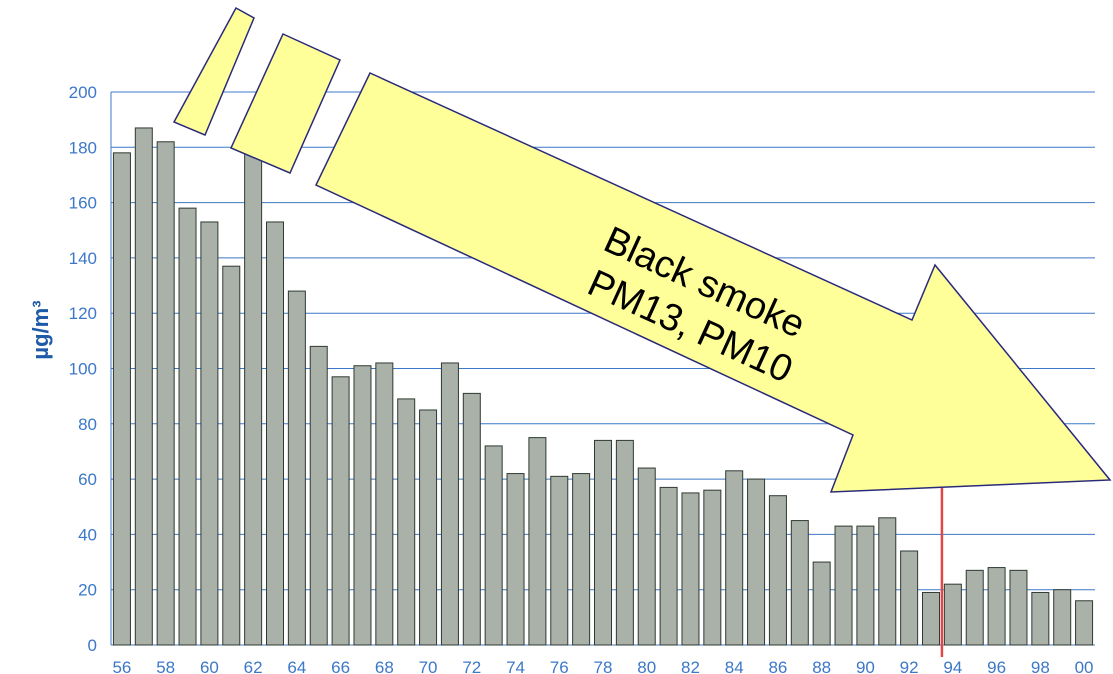 This screenshot has height=674, width=1113. Describe the element at coordinates (87, 534) in the screenshot. I see `y-tick-label: 40` at that location.